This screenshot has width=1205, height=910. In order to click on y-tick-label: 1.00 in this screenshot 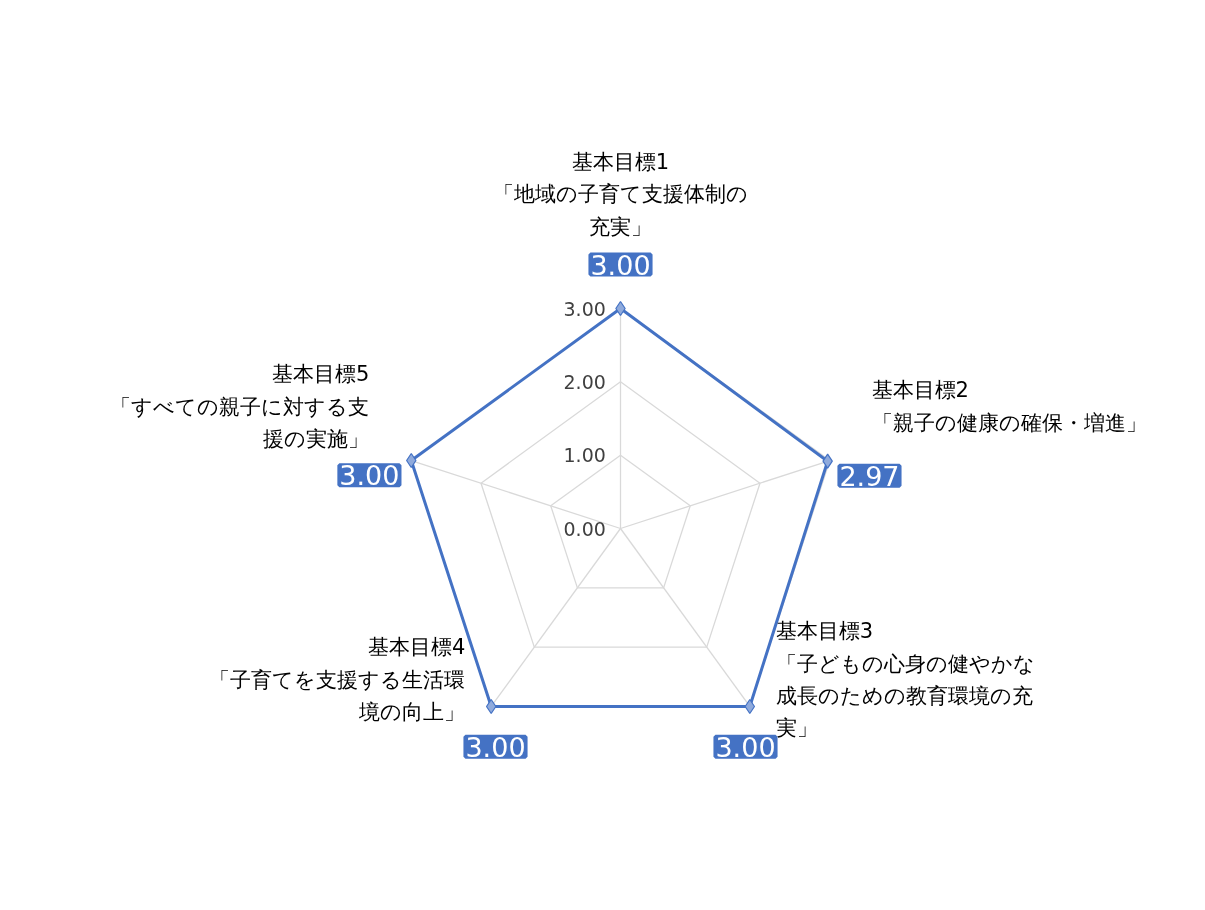, I will do `click(584, 455)`.